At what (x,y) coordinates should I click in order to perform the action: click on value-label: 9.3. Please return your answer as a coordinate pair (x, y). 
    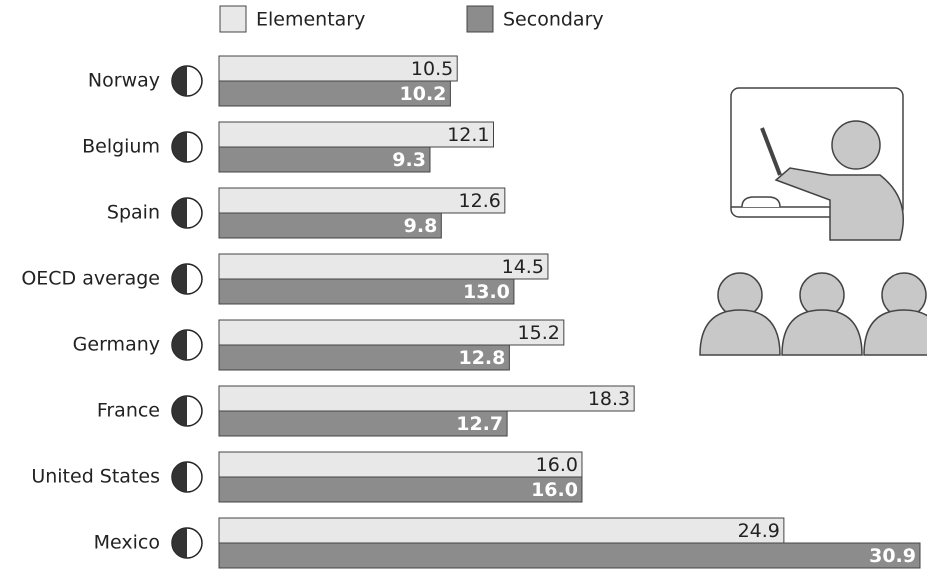
    Looking at the image, I should click on (409, 160).